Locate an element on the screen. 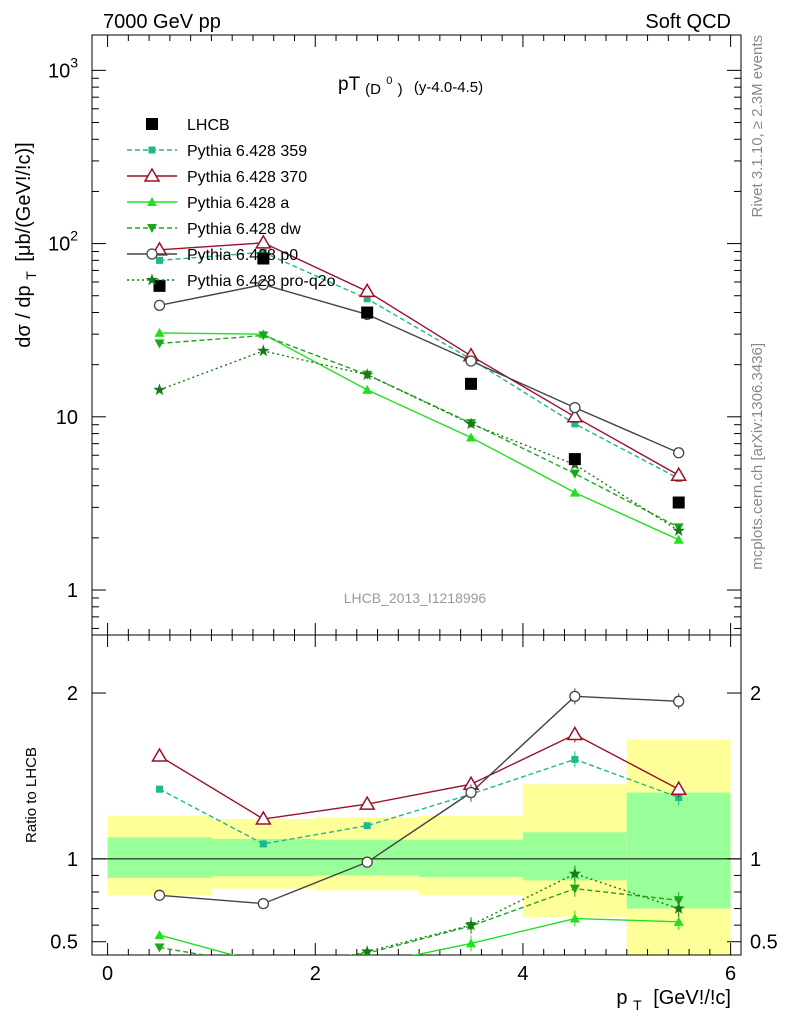  y-tick-label-top: 1 is located at coordinates (72, 591).